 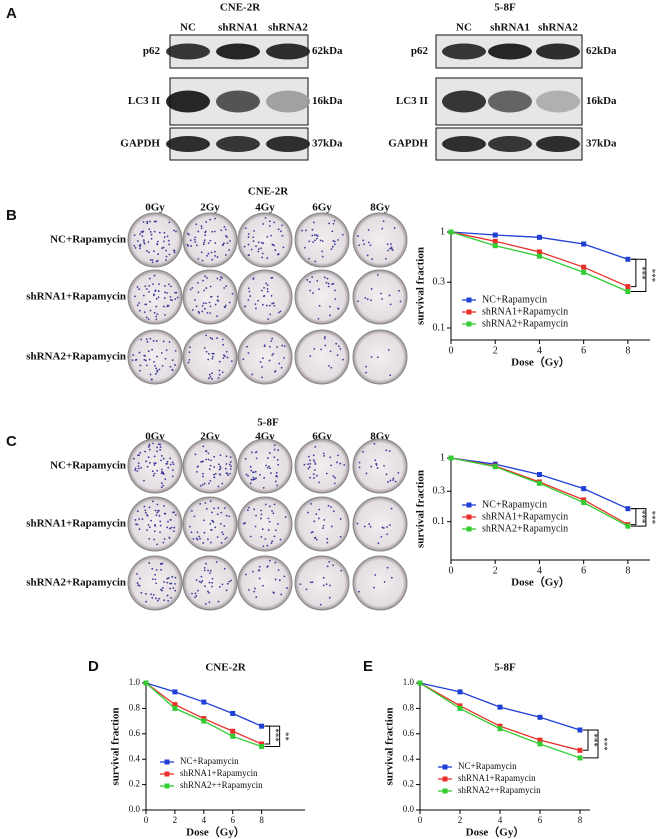 What do you see at coordinates (265, 466) in the screenshot?
I see `colony-dish` at bounding box center [265, 466].